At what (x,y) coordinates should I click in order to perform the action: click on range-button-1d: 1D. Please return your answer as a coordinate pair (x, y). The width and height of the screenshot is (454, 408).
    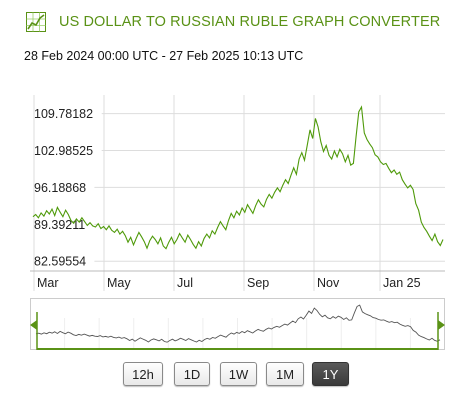
    Looking at the image, I should click on (192, 374).